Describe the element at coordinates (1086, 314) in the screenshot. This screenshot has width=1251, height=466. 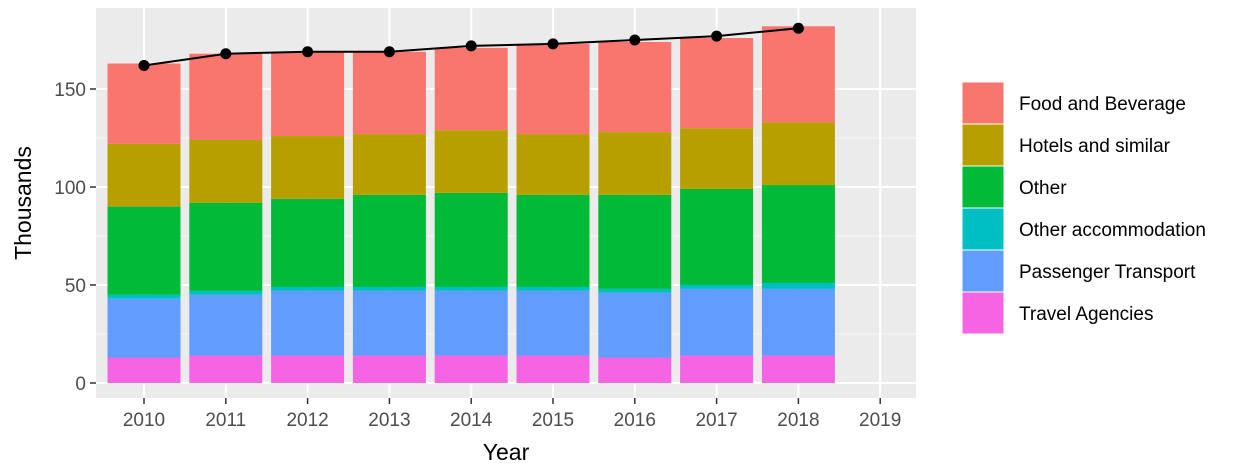
I see `legend-label: Travel Agencies` at that location.